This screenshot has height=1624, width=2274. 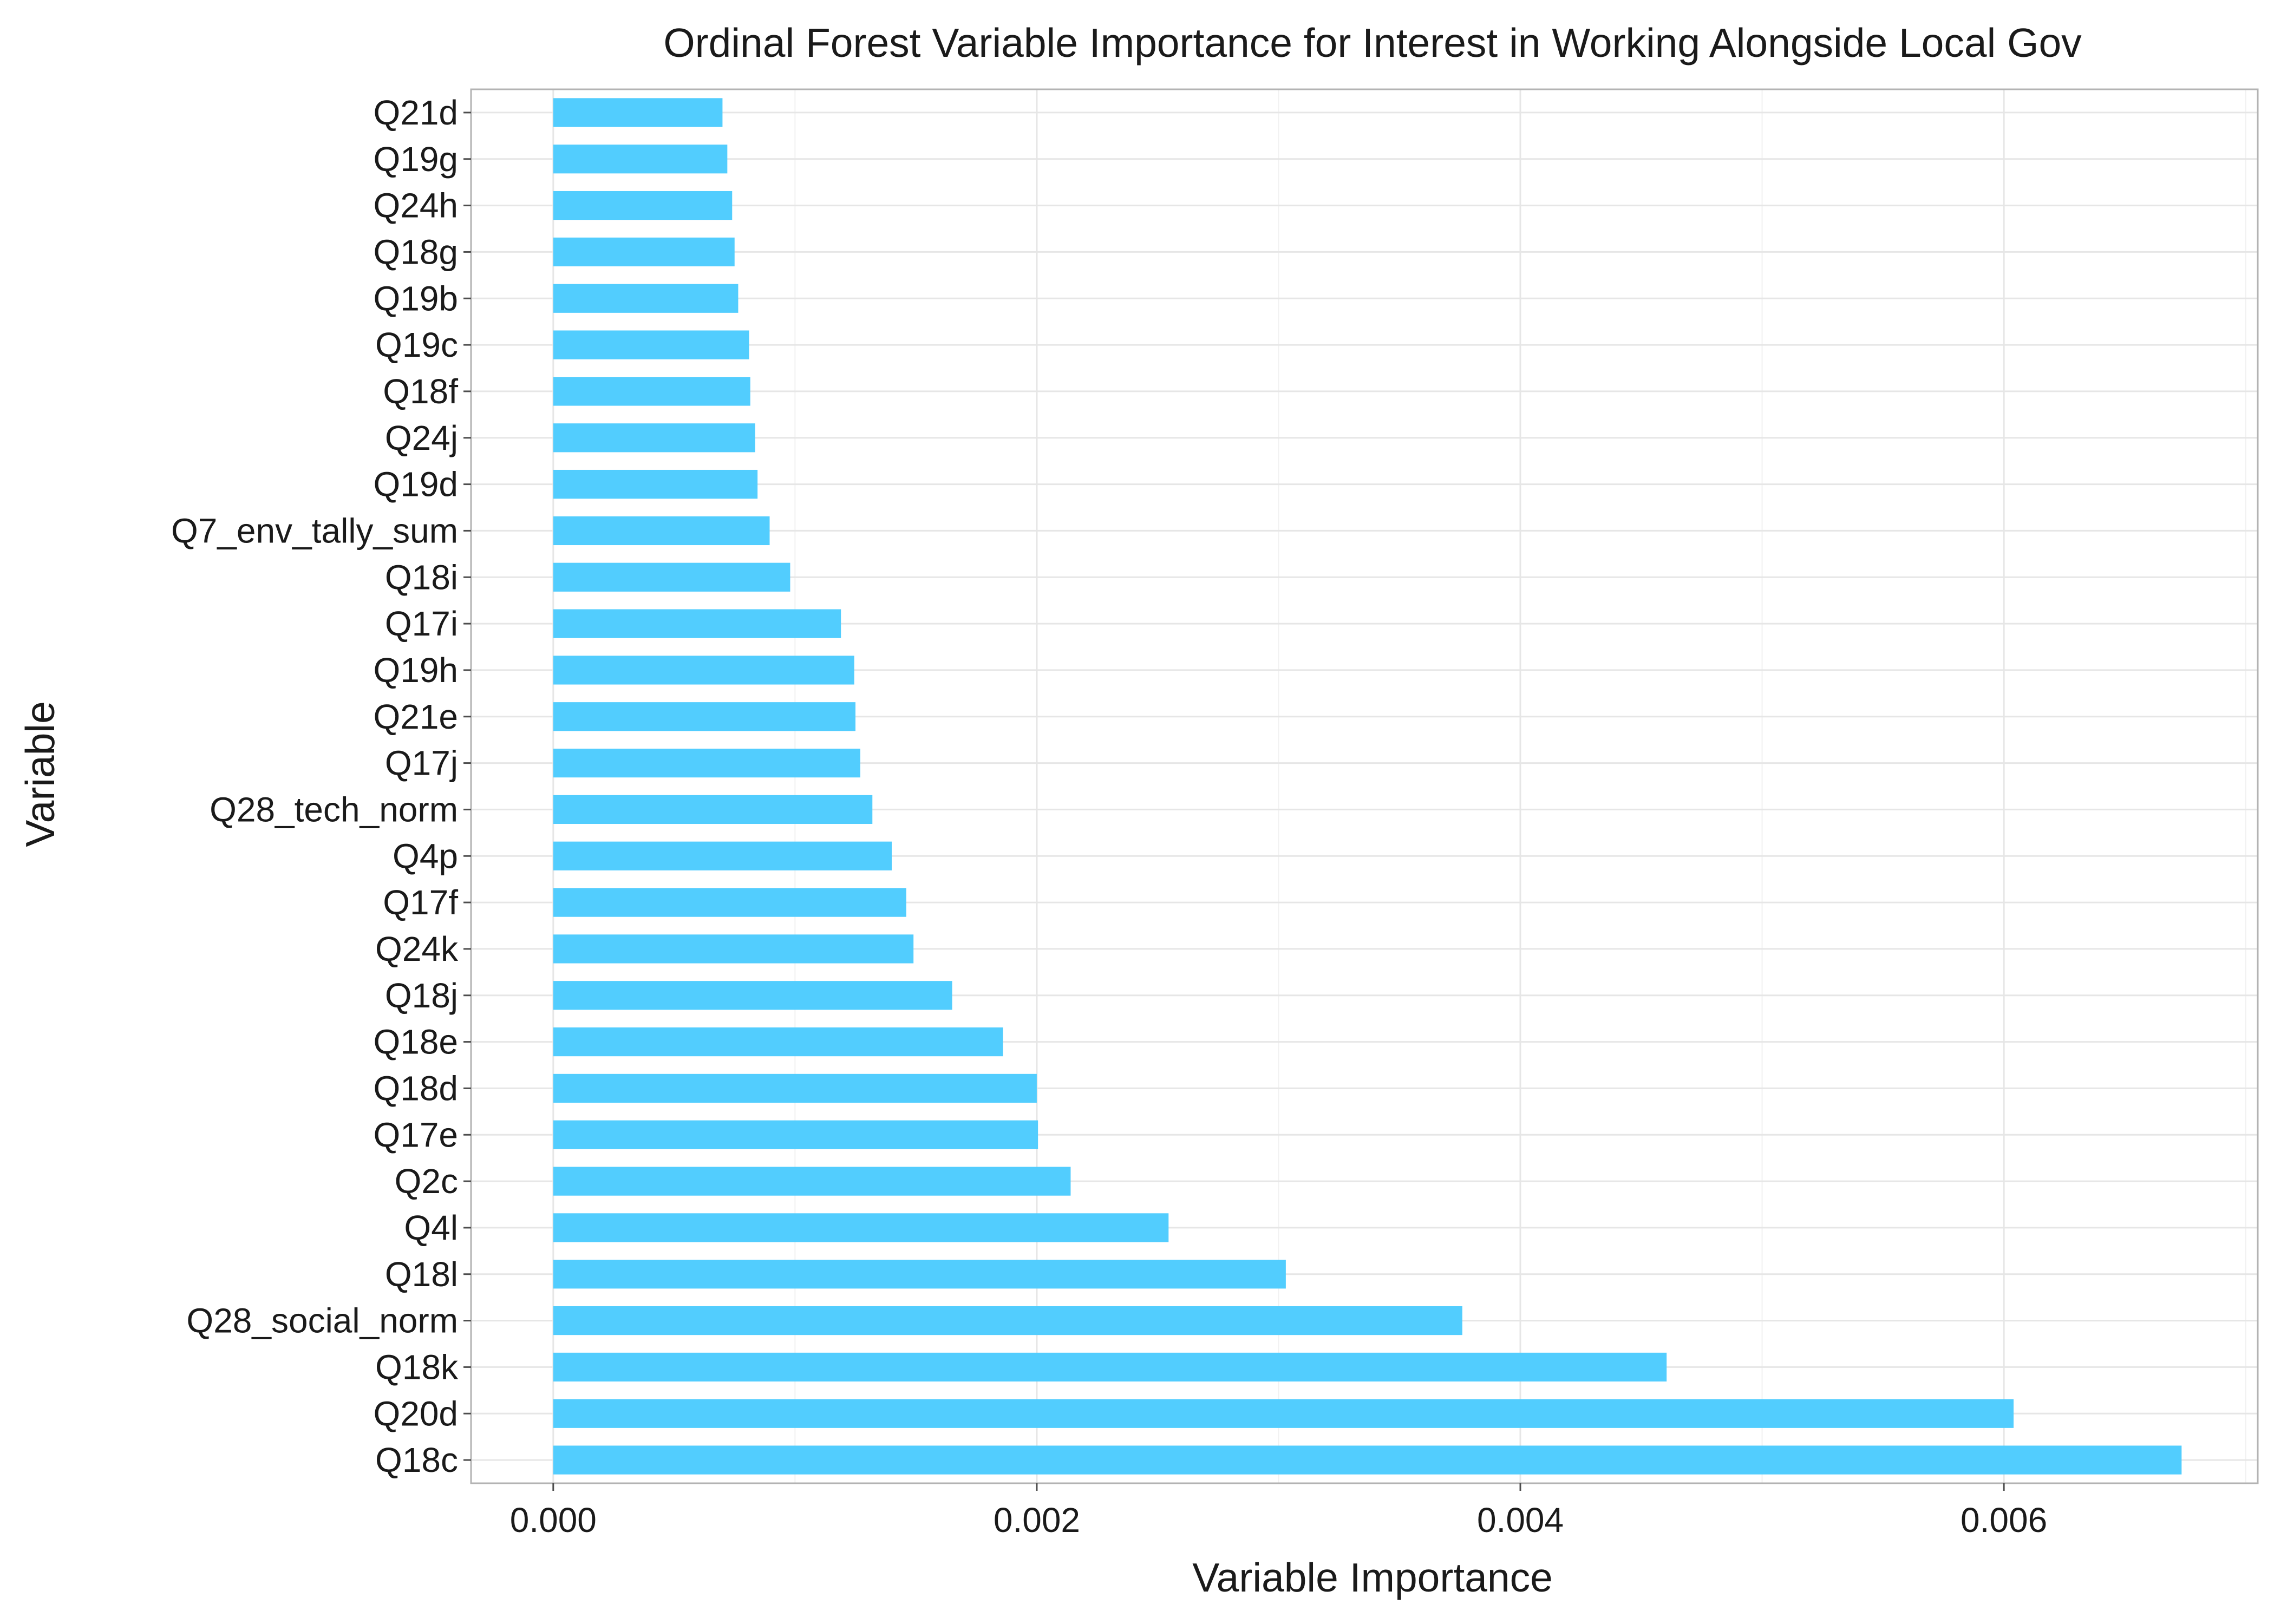 I want to click on bar-Q18j, so click(x=753, y=996).